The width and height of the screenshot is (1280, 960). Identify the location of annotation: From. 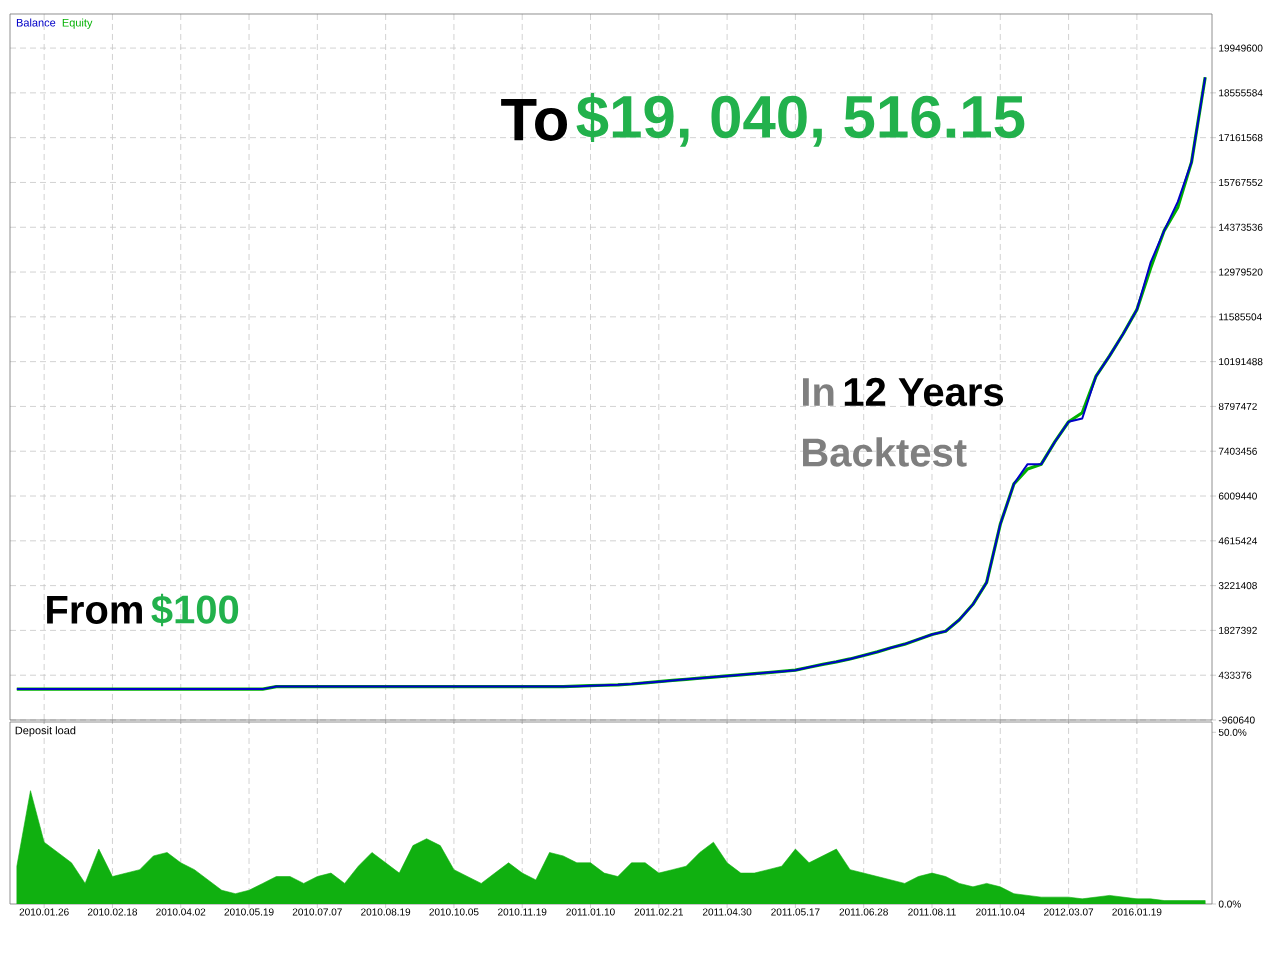
(94, 610).